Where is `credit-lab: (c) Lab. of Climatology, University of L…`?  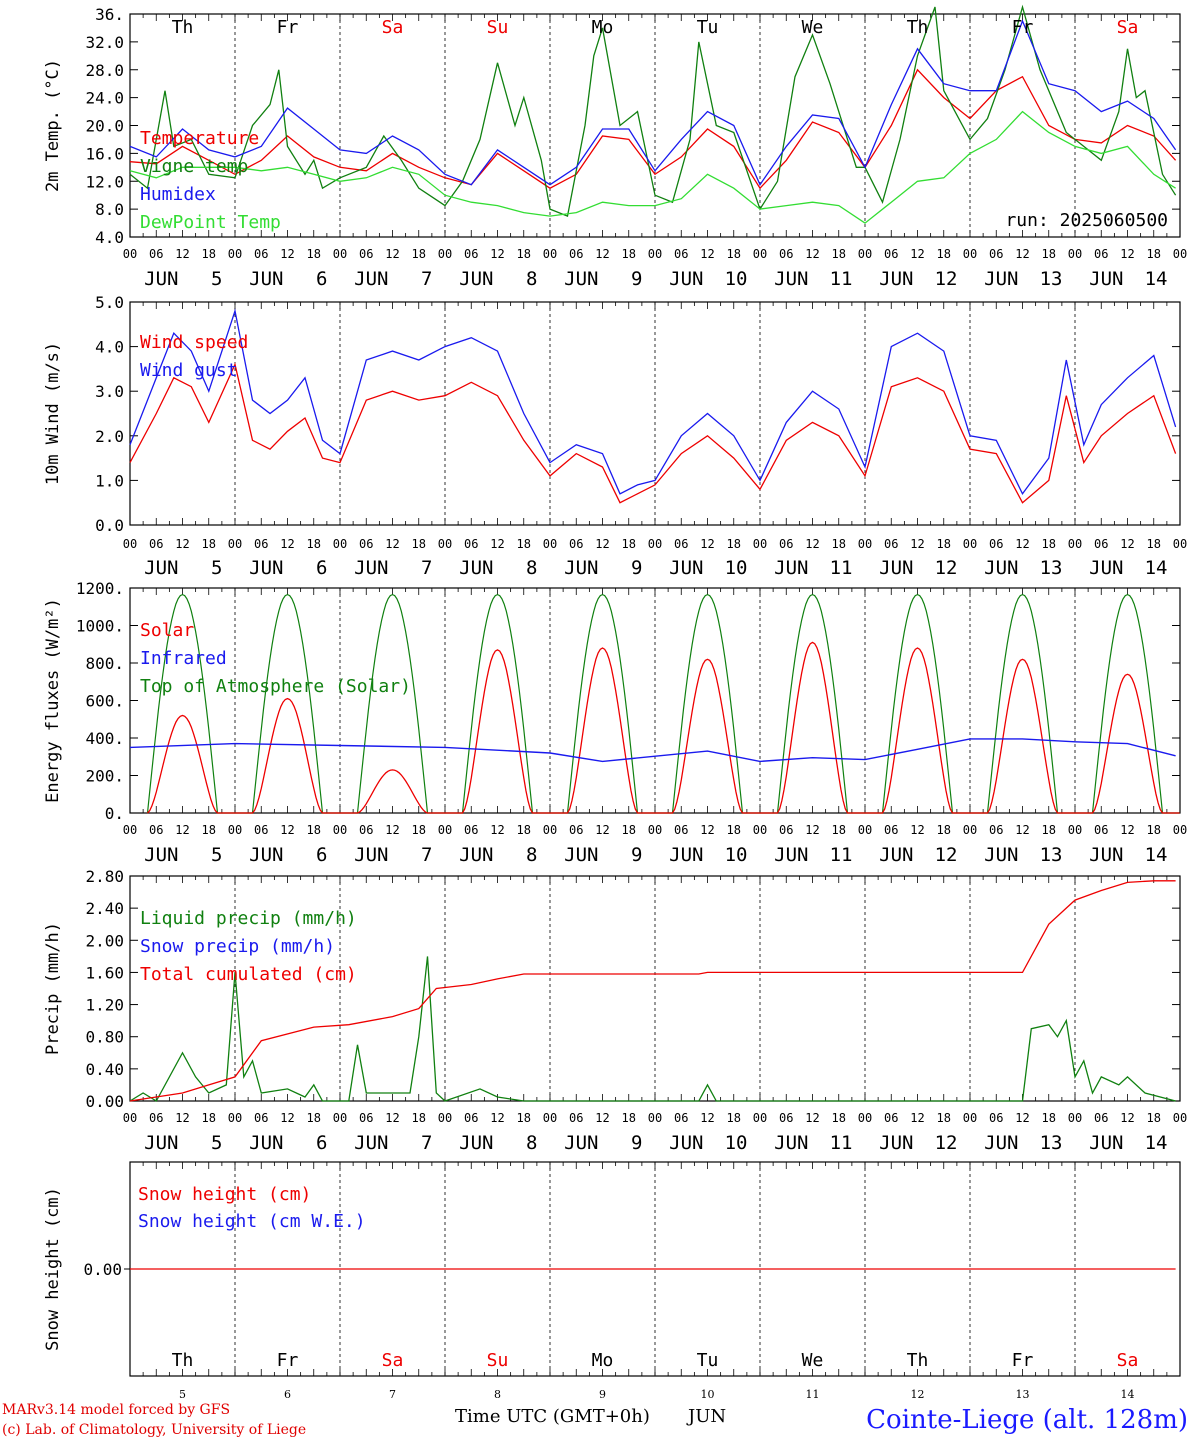
credit-lab: (c) Lab. of Climatology, University of L… is located at coordinates (154, 1430).